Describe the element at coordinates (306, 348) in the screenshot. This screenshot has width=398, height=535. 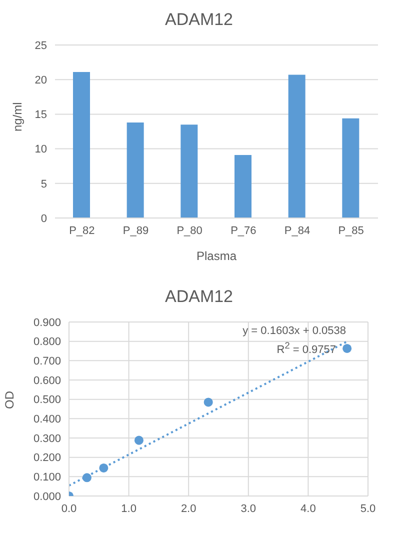
I see `annotation: R$^{2}$ = 0.9757` at that location.